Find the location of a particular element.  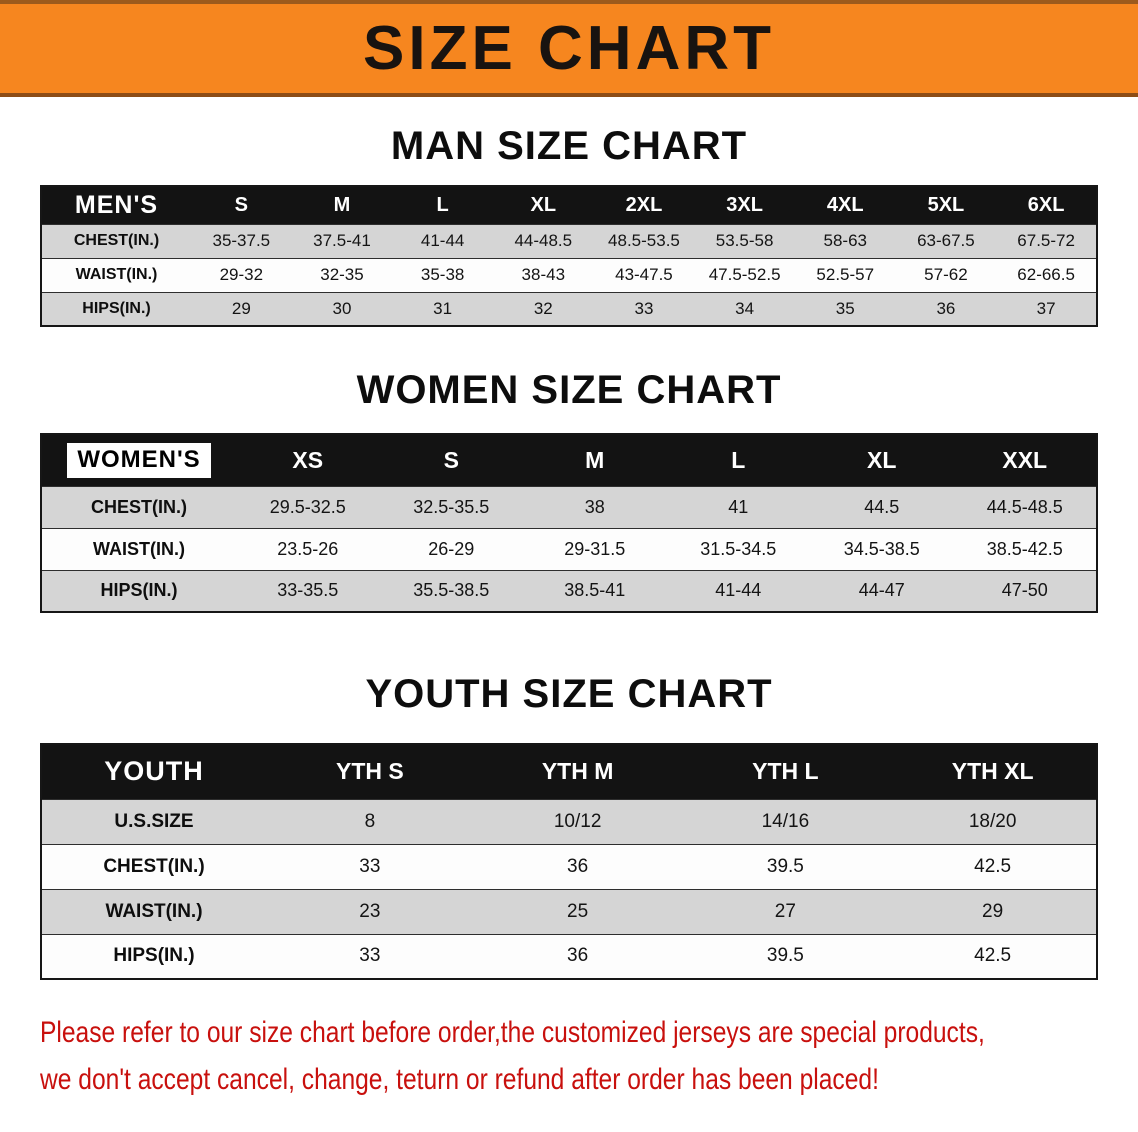

header-cell-label: 6XL is located at coordinates (1046, 204).